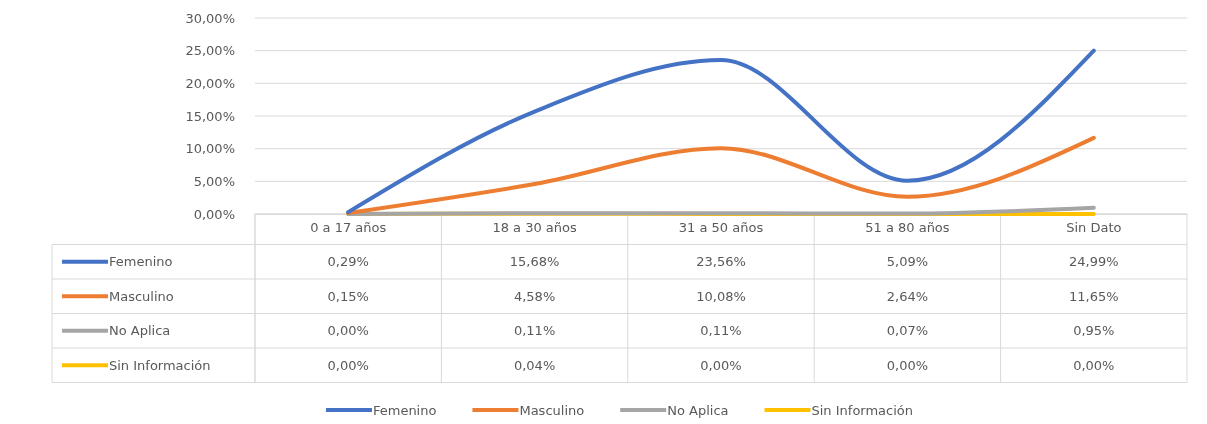 The width and height of the screenshot is (1207, 424). Describe the element at coordinates (210, 18) in the screenshot. I see `y-tick-label: 30,00%` at that location.